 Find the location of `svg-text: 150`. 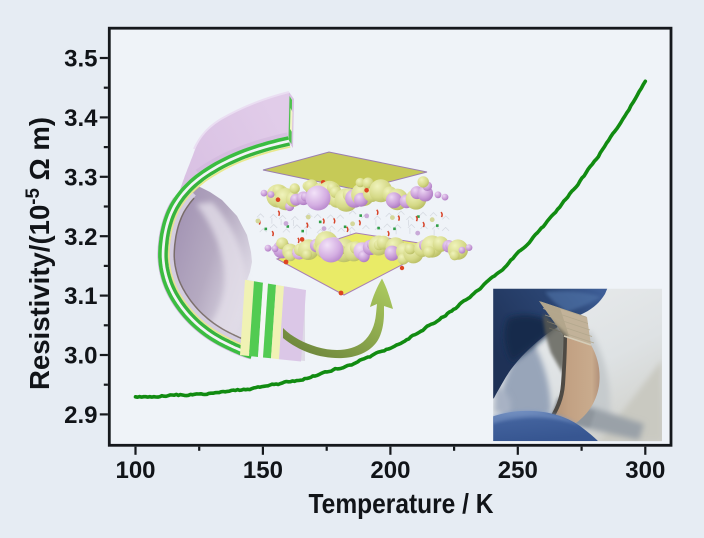

svg-text: 150 is located at coordinates (263, 470).